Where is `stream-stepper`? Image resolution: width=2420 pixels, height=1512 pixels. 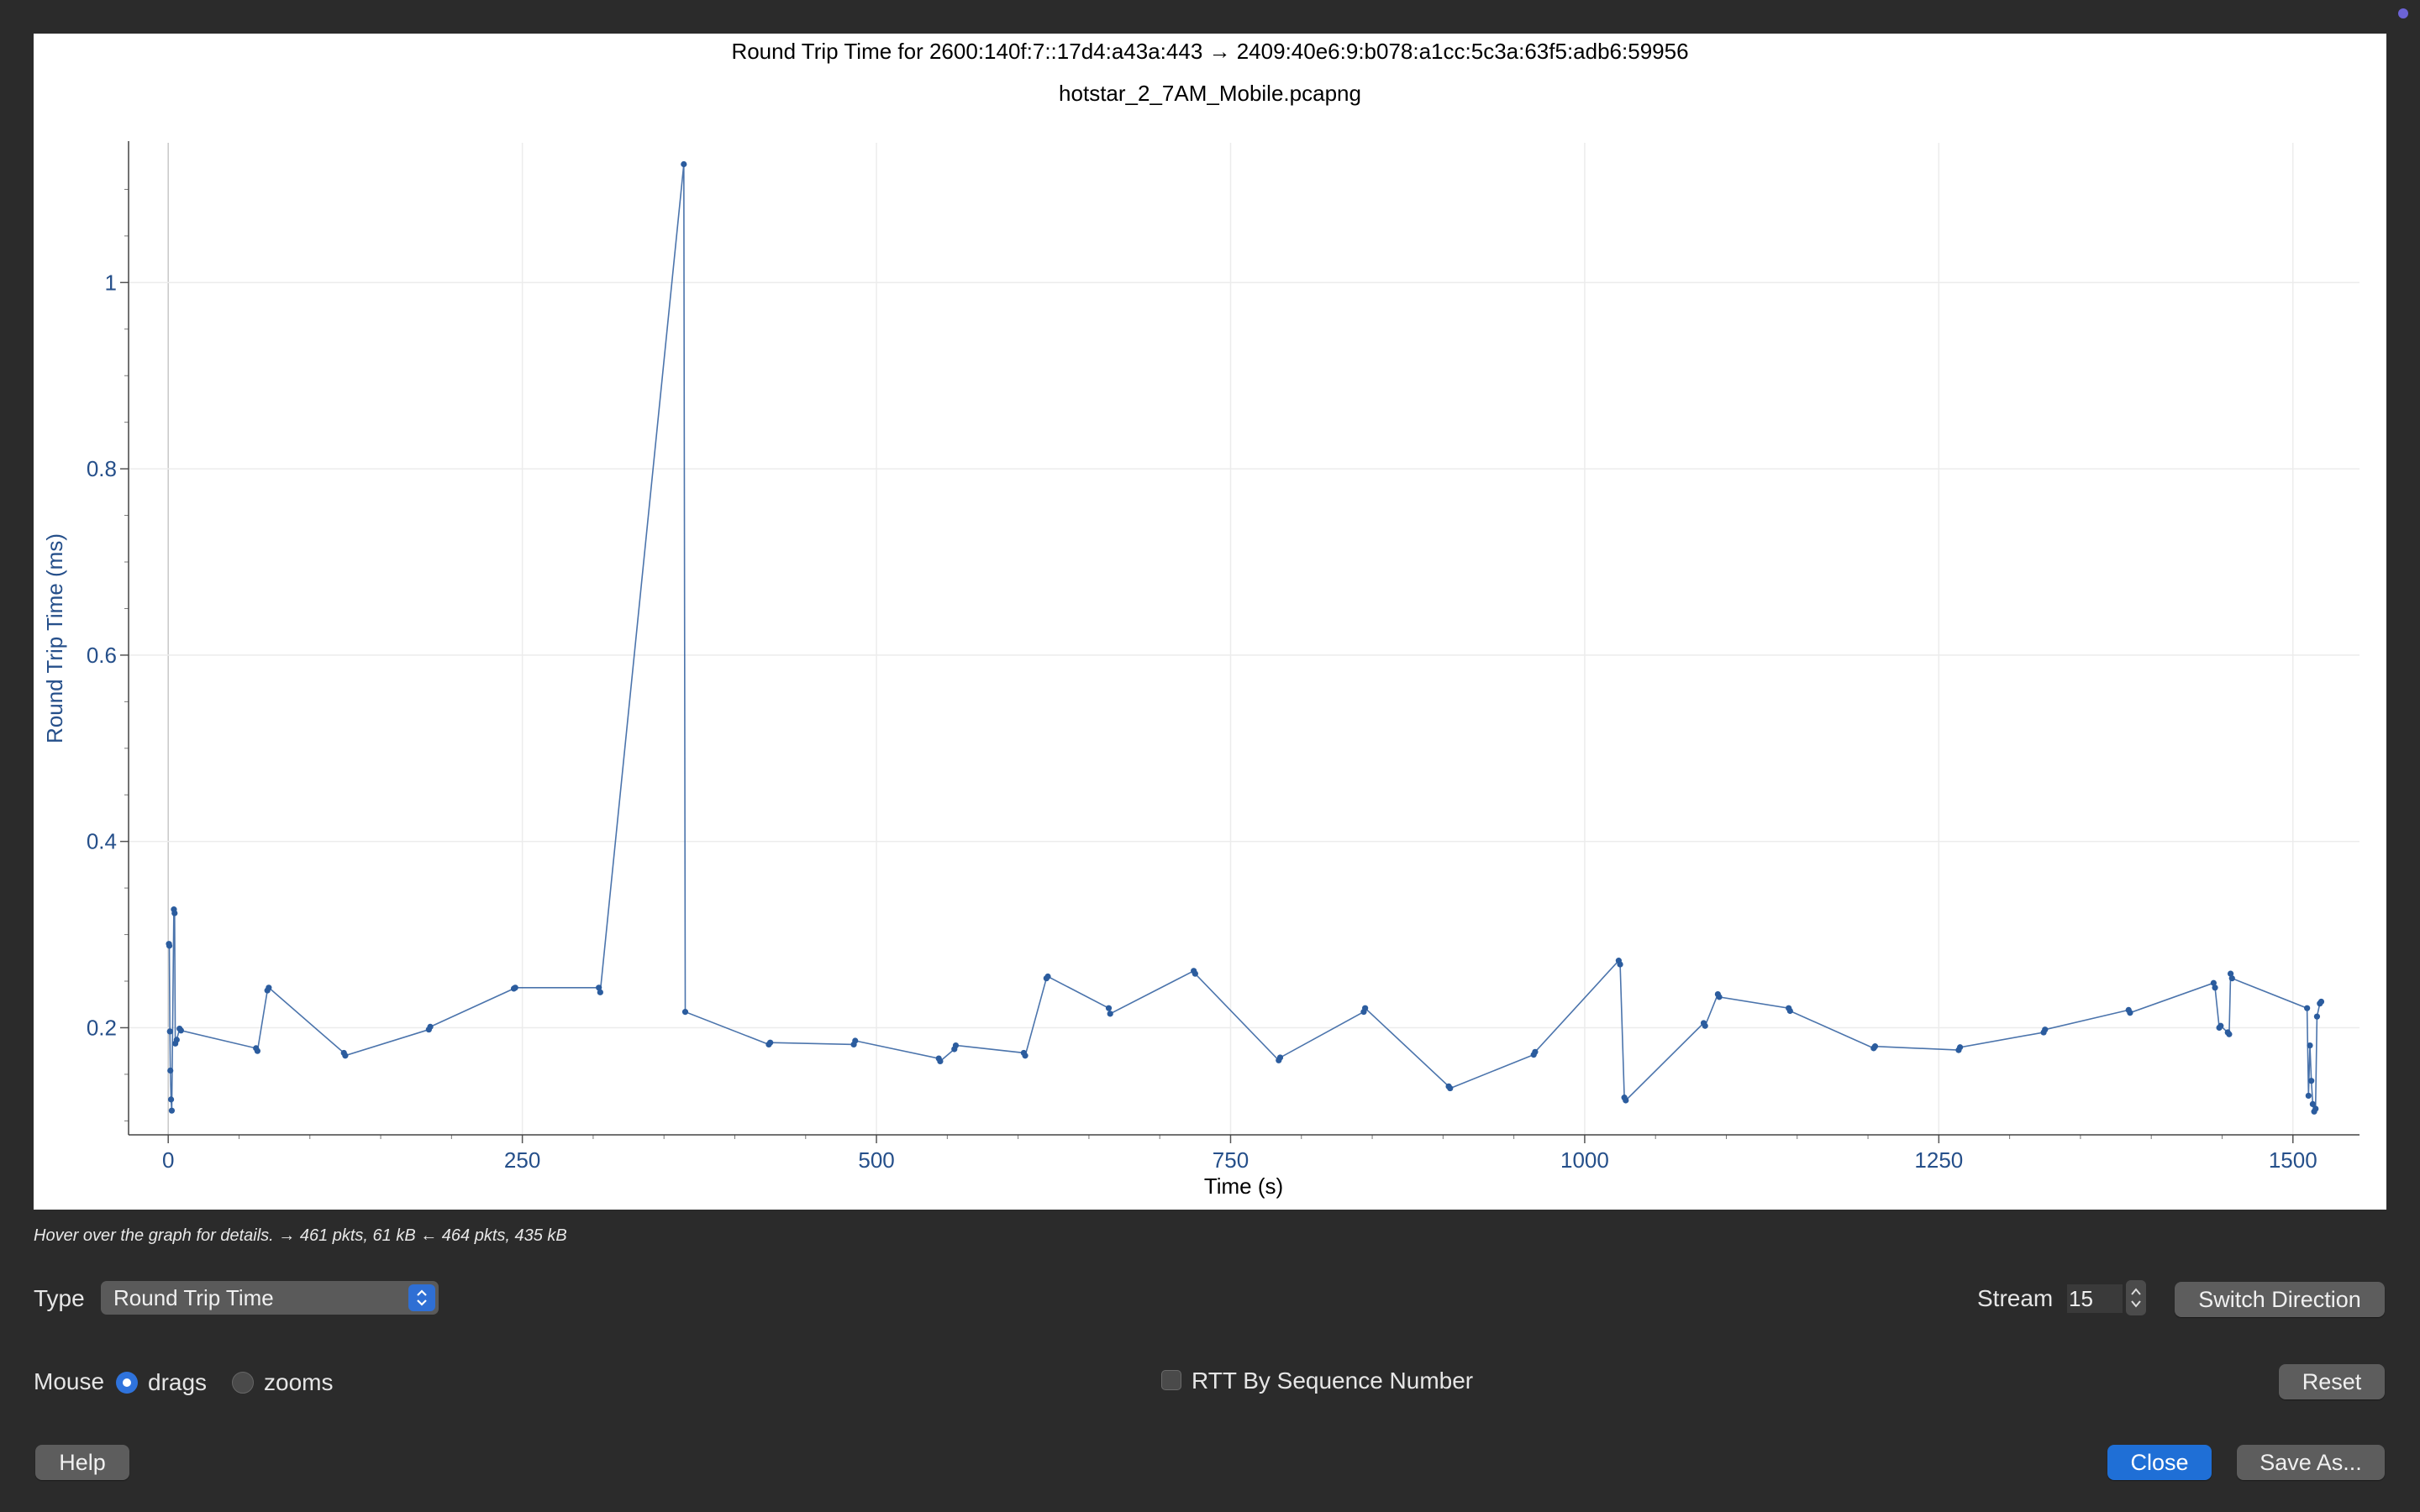 stream-stepper is located at coordinates (2136, 1297).